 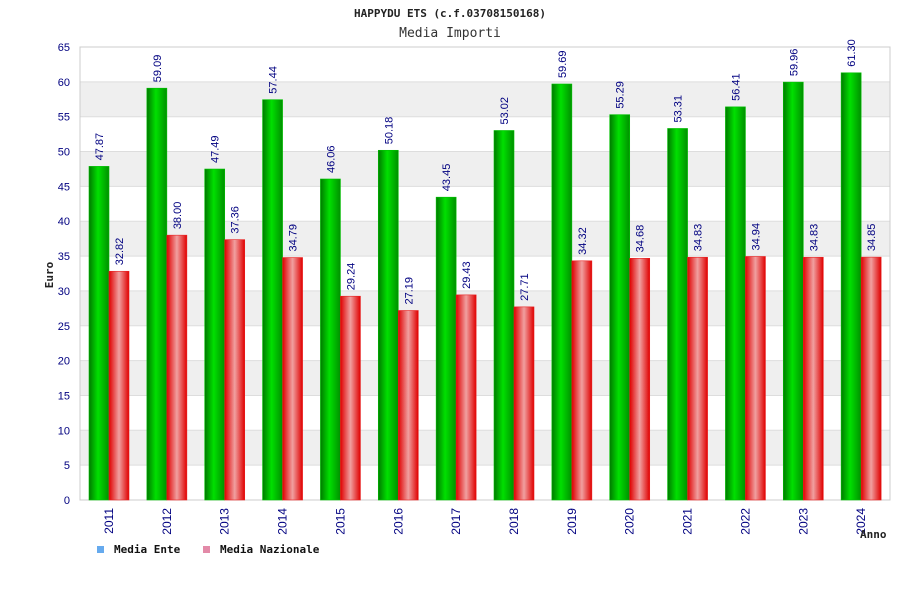 I want to click on x-tick-label: 2017, so click(x=456, y=521).